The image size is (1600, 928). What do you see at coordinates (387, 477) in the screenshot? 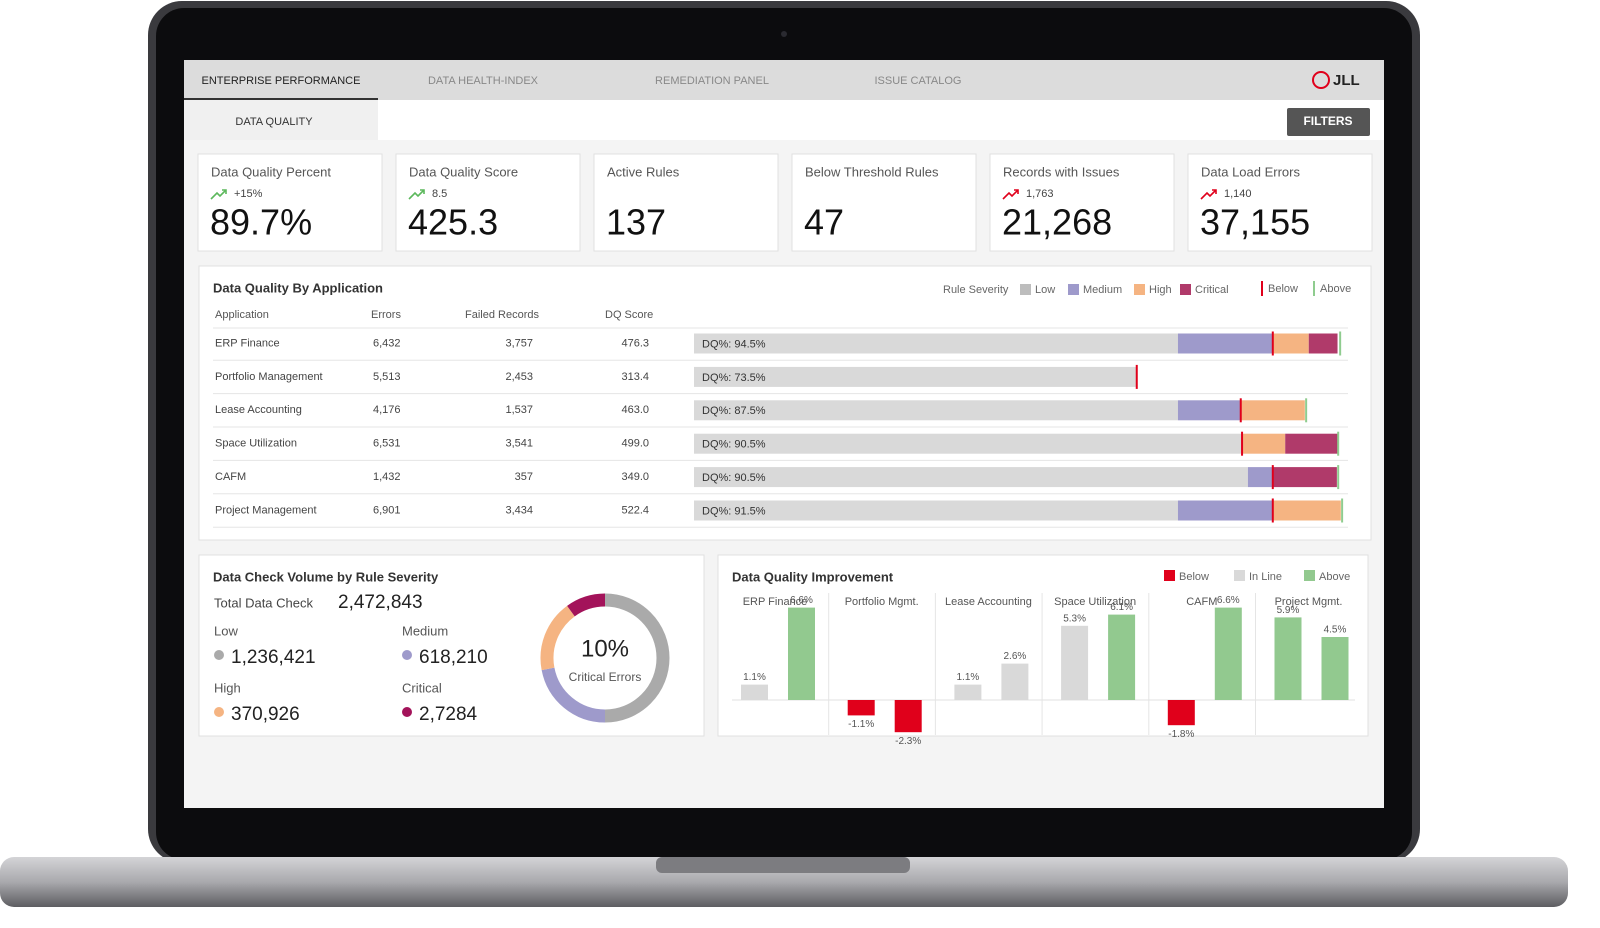
I see `cell: 1,432` at bounding box center [387, 477].